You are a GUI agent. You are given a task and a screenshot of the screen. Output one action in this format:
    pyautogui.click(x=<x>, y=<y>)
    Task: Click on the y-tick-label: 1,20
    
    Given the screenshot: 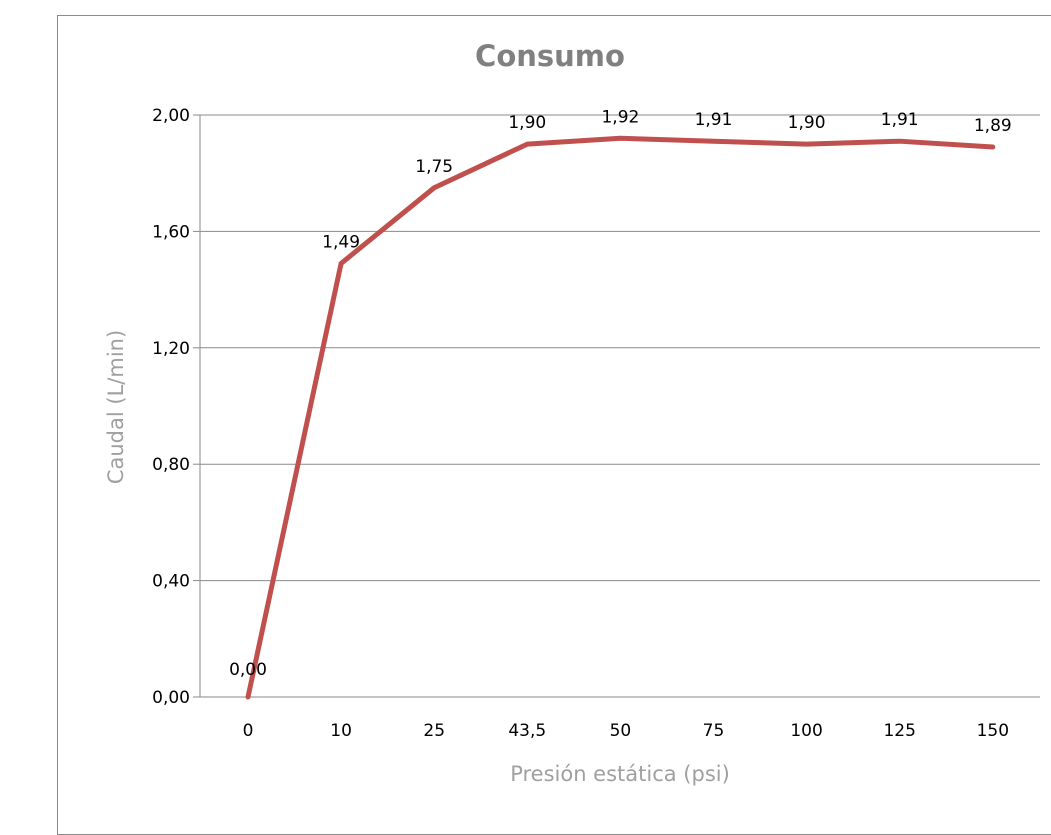 What is the action you would take?
    pyautogui.click(x=171, y=349)
    